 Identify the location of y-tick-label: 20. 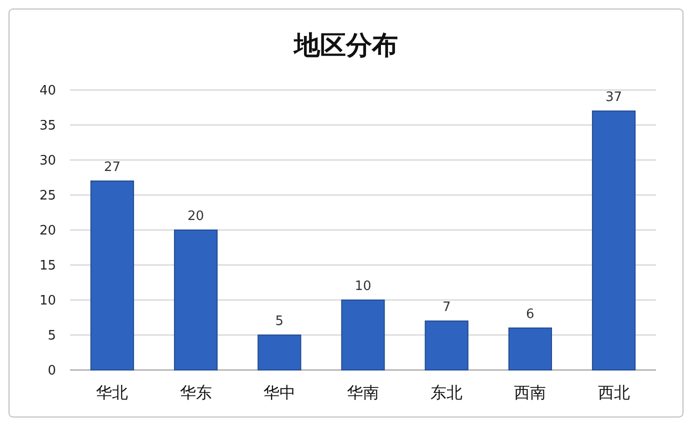
(47, 231).